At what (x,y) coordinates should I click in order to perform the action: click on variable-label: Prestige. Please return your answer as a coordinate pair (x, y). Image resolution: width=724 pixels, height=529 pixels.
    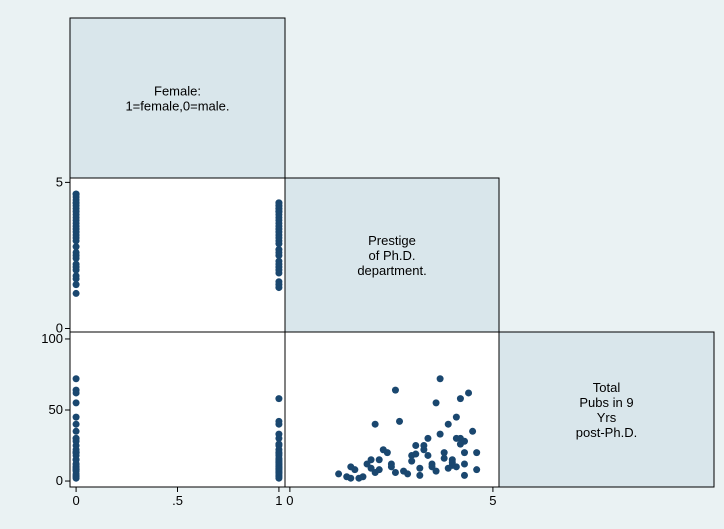
    Looking at the image, I should click on (392, 240).